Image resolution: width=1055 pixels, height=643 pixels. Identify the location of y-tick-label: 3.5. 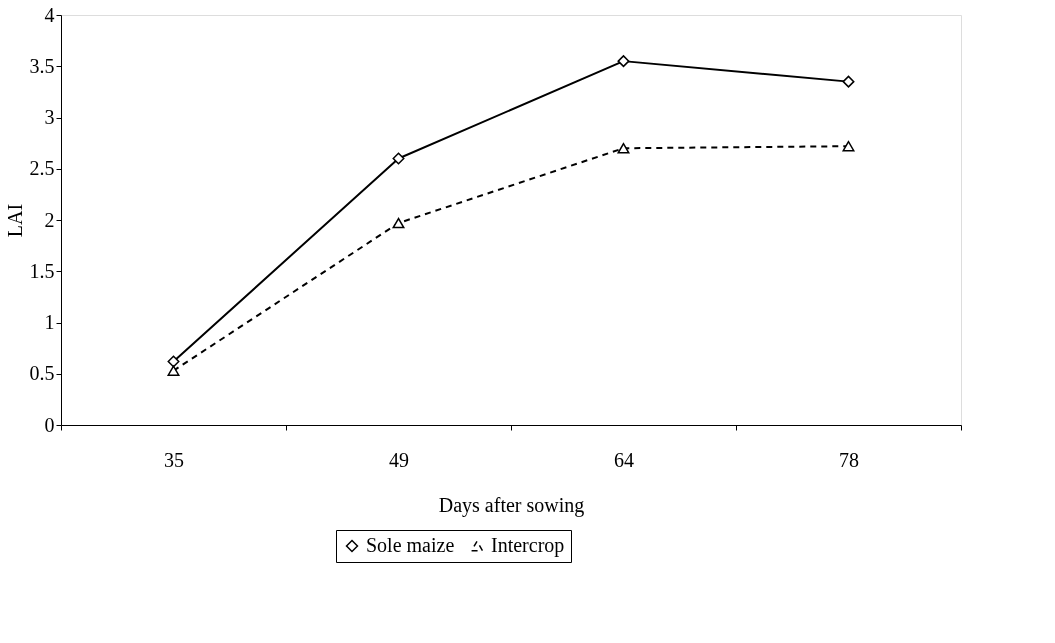
(42, 65).